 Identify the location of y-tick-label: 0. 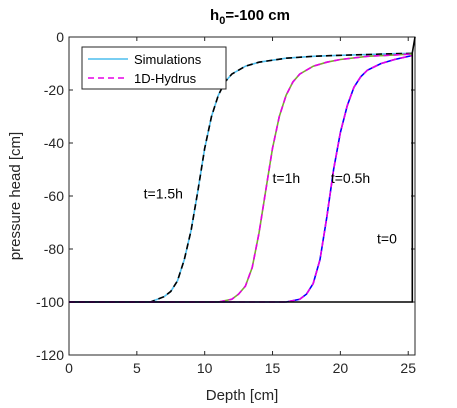
(60, 37).